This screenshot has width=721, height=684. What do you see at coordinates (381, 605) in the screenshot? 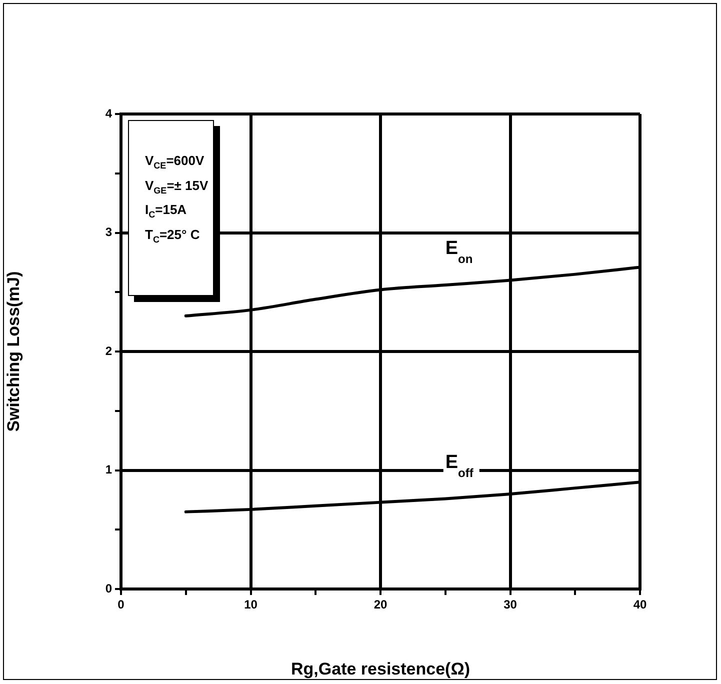
I see `x-tick-label: 20` at bounding box center [381, 605].